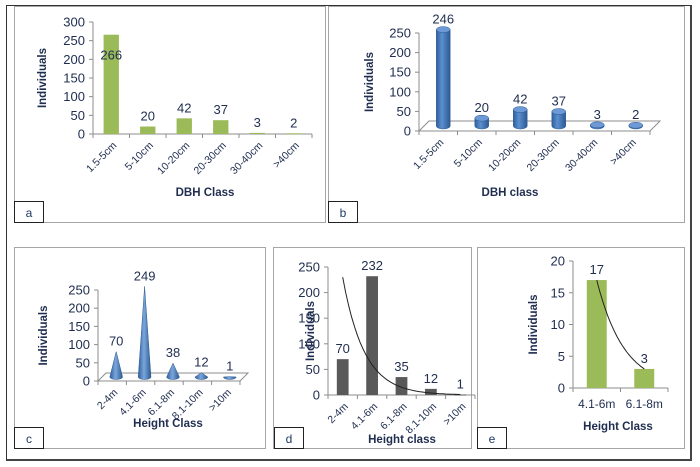 This screenshot has height=467, width=700. Describe the element at coordinates (510, 193) in the screenshot. I see `panel-b-x-axis-title: DBH class` at that location.